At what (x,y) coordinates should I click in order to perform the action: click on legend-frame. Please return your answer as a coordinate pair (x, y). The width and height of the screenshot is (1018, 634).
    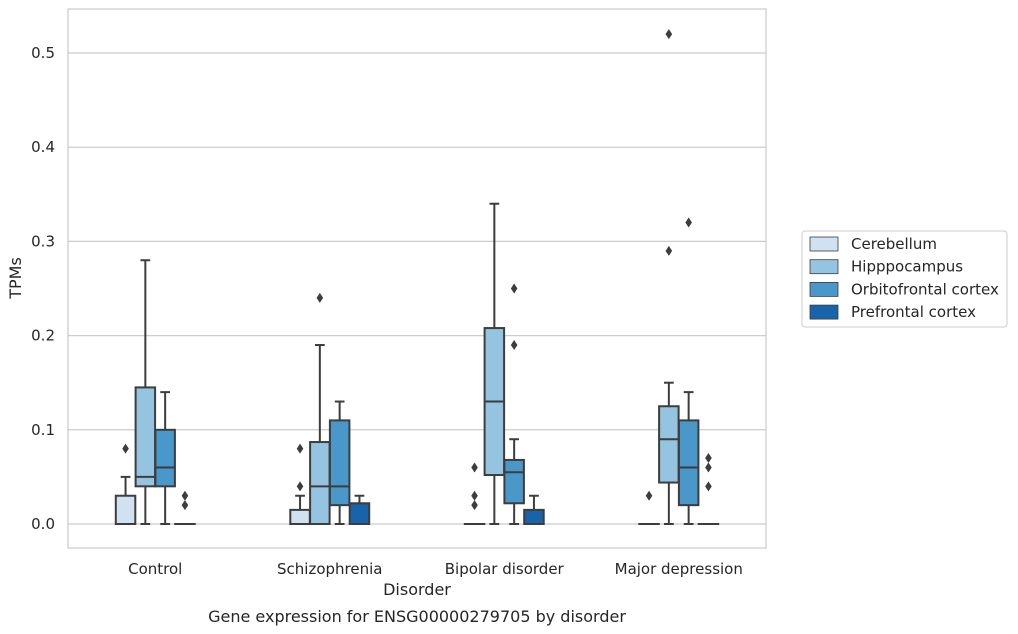
    Looking at the image, I should click on (904, 279).